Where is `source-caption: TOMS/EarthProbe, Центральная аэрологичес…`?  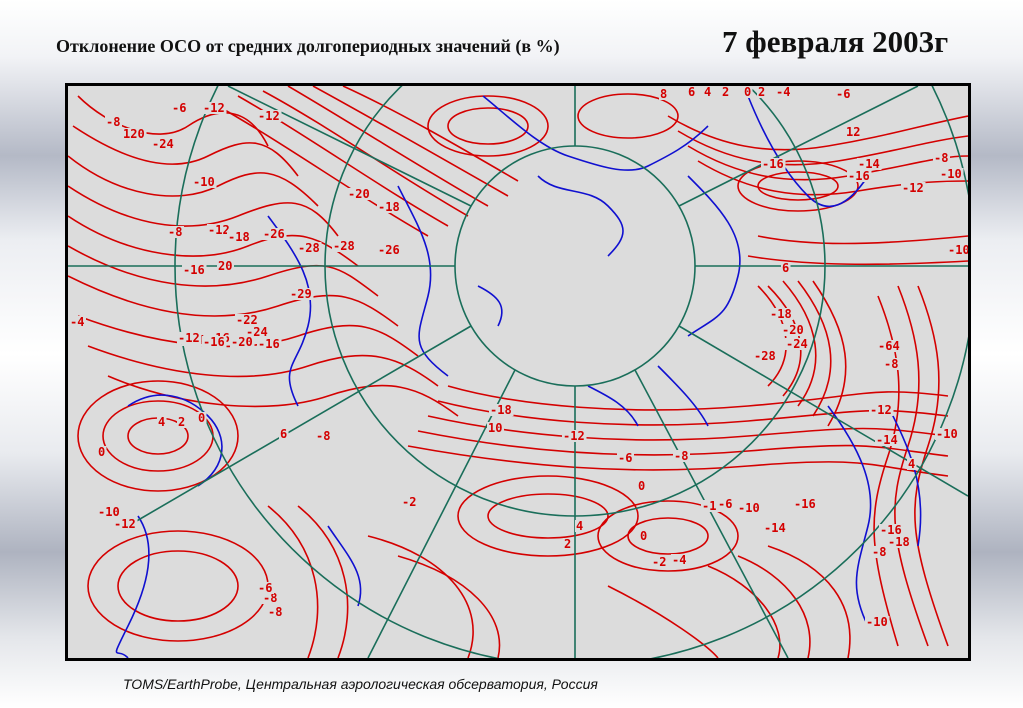 source-caption: TOMS/EarthProbe, Центральная аэрологичес… is located at coordinates (360, 684).